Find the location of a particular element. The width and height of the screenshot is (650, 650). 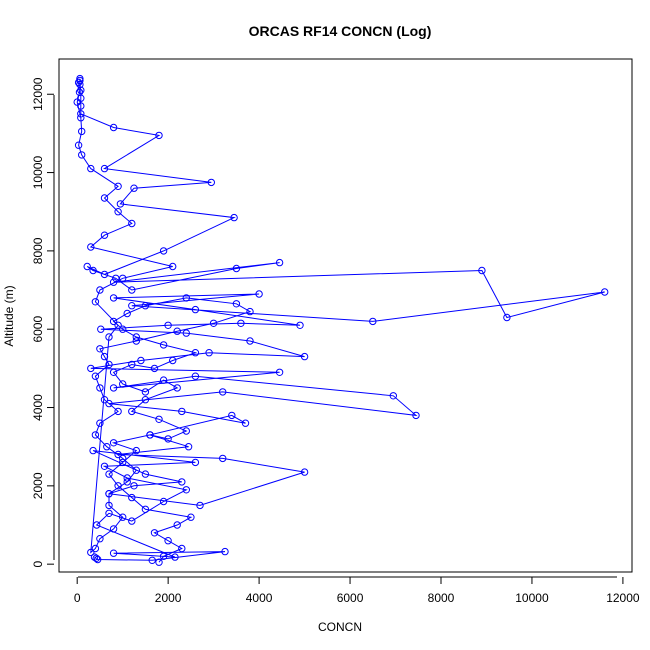

x-axis-ticks: 0 2000 4000 6000 8000 10000 12000 is located at coordinates (357, 591).